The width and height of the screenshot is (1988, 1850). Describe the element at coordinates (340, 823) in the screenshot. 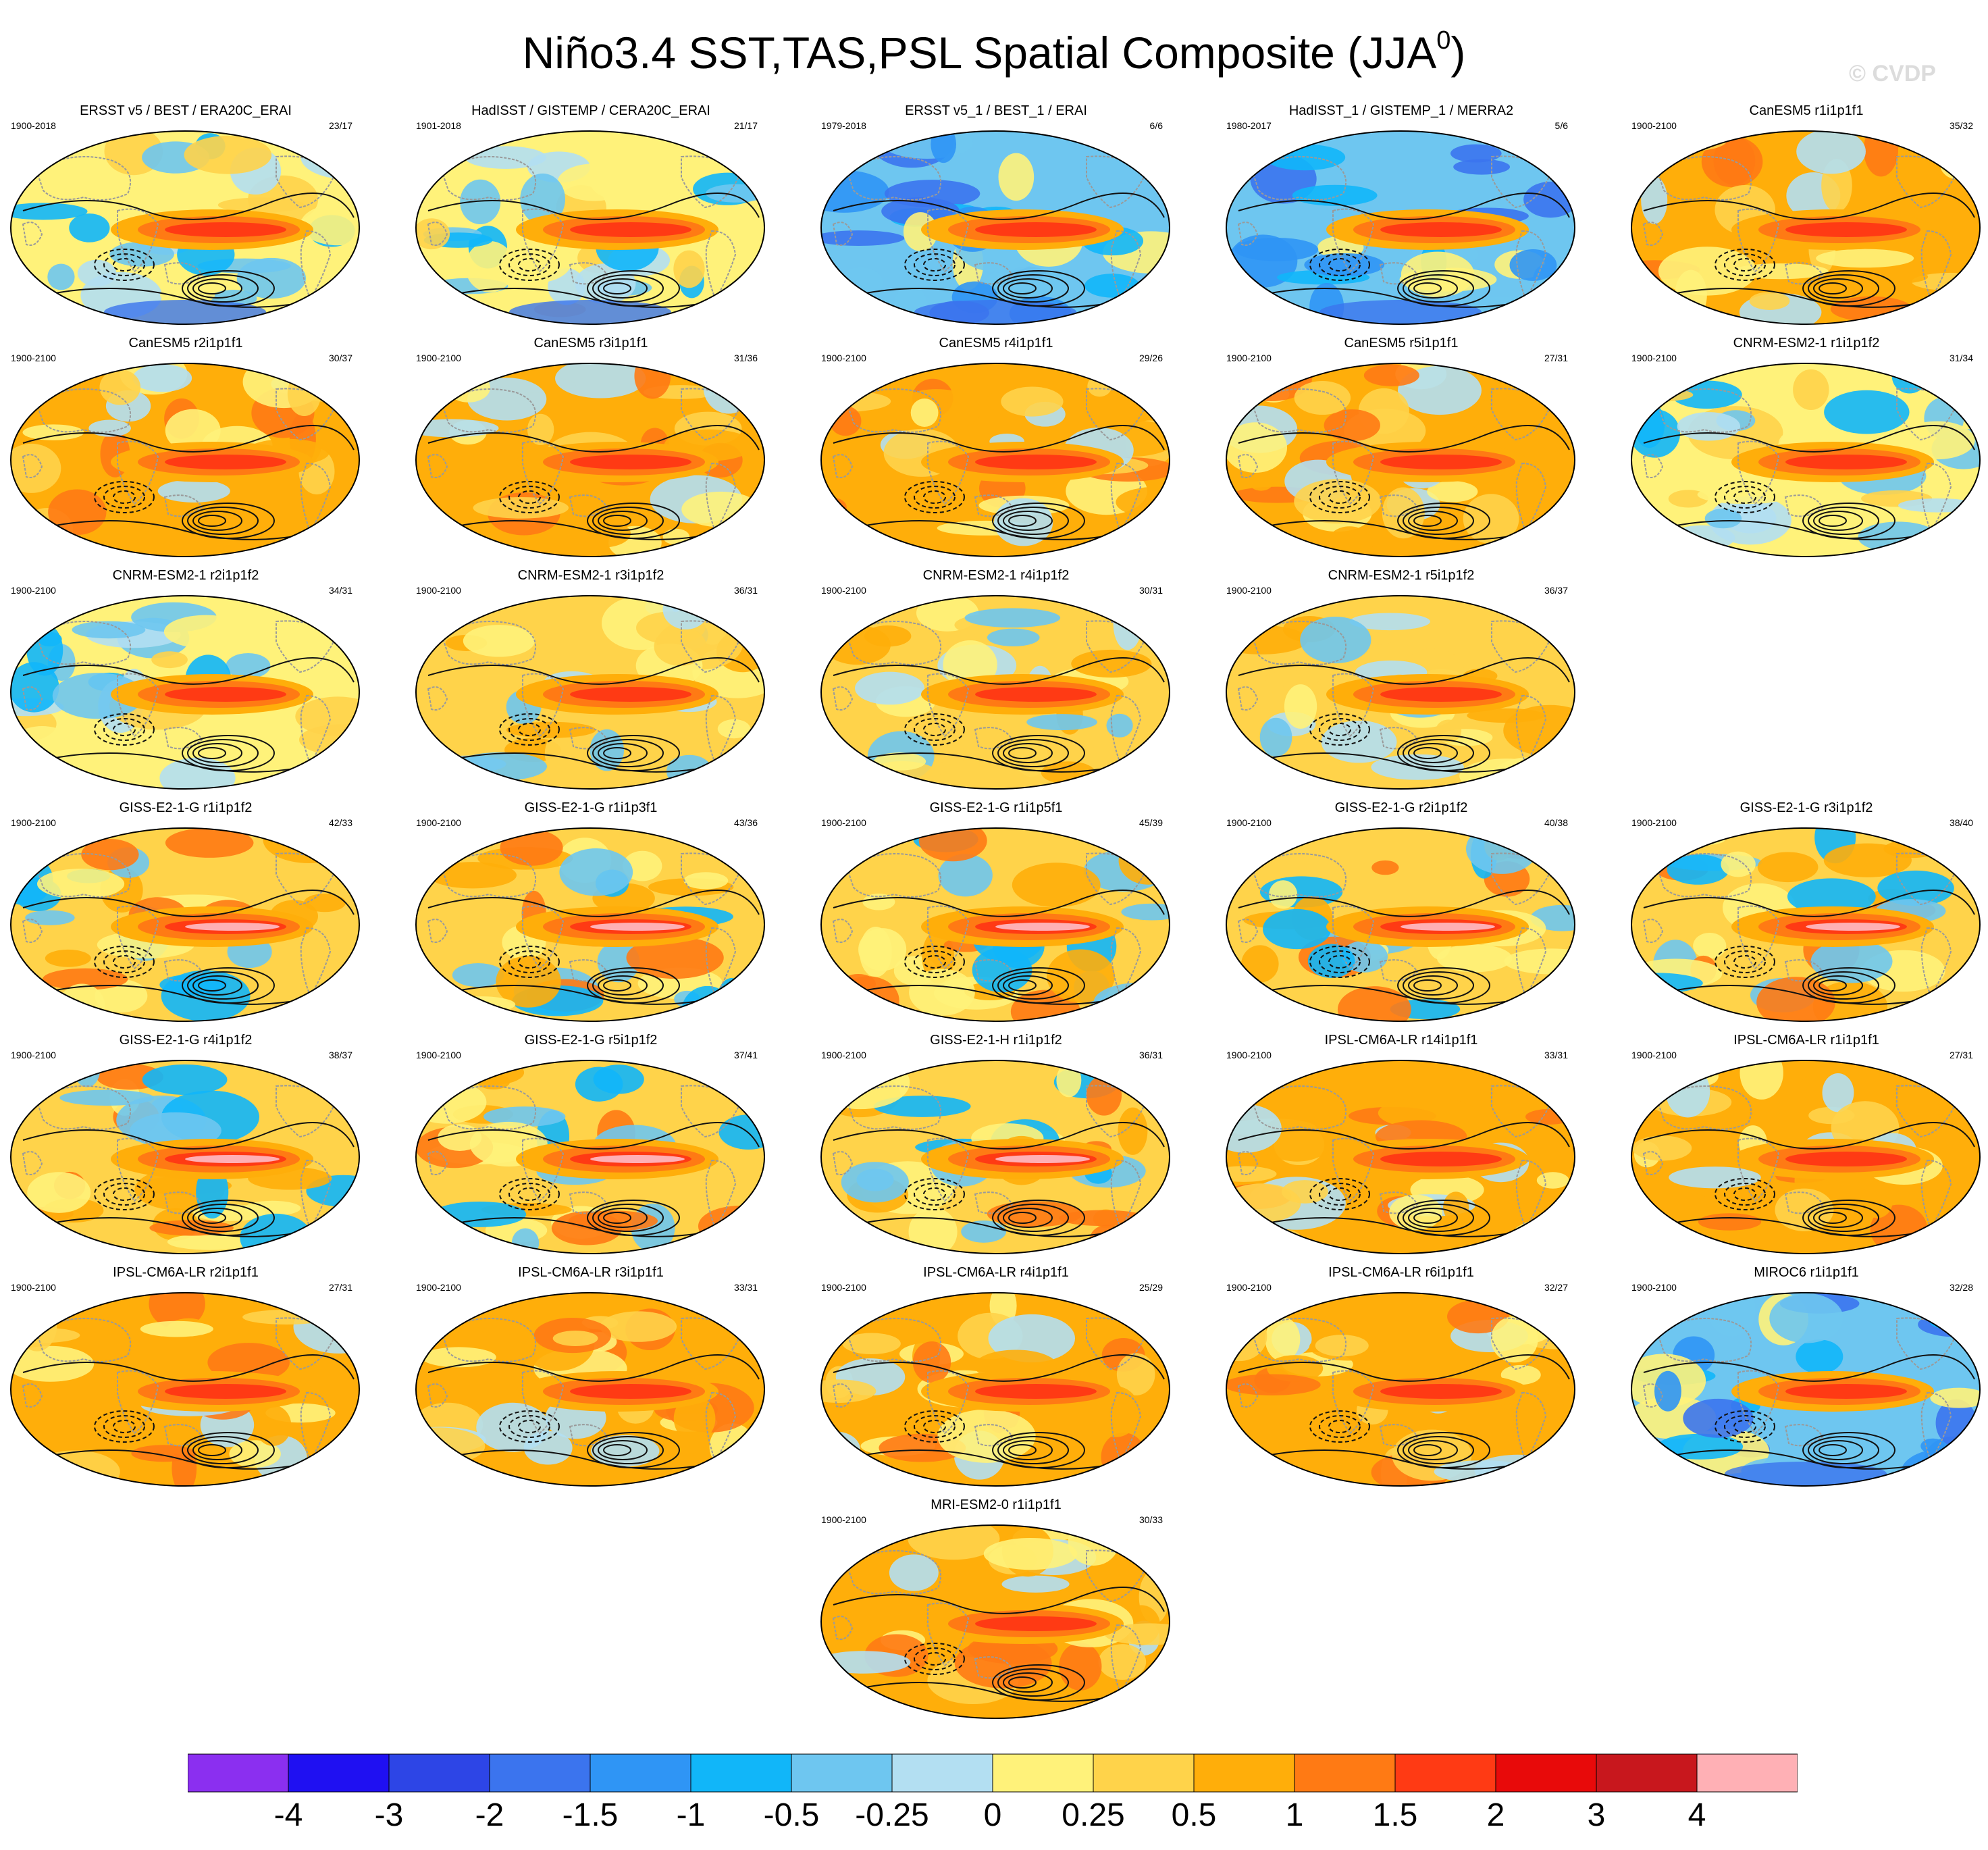

I see `panel-event-count: 42/33` at that location.